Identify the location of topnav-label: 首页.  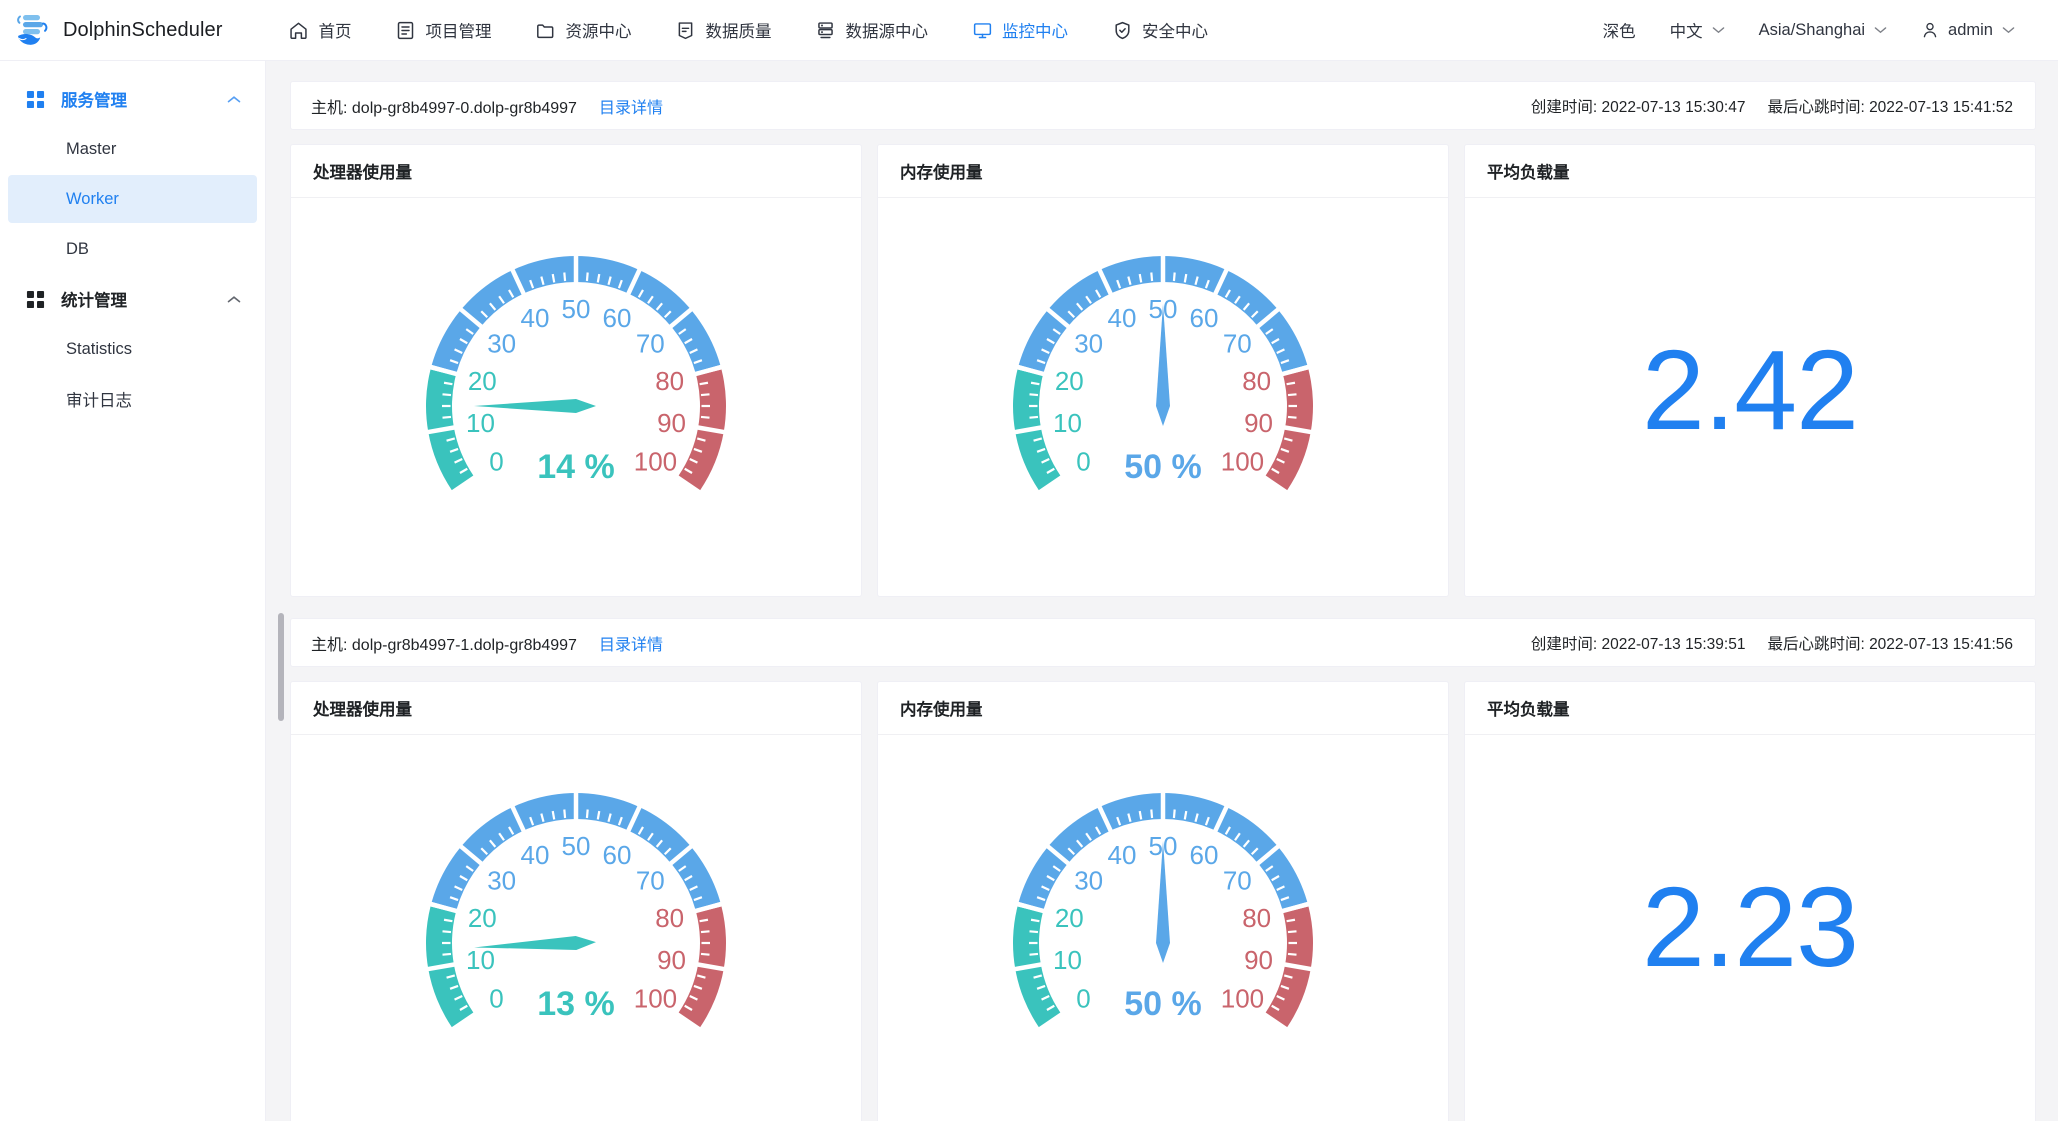
(335, 32).